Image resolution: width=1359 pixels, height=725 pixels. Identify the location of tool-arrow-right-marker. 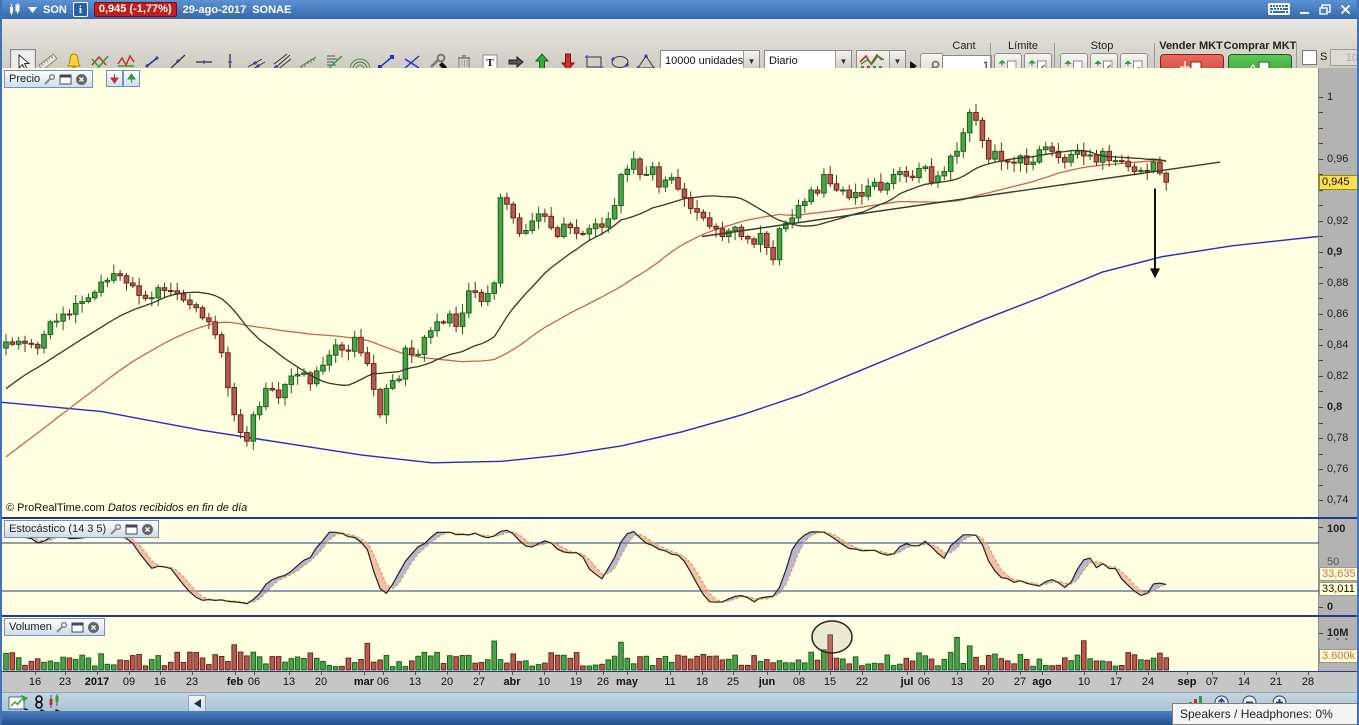
(516, 62).